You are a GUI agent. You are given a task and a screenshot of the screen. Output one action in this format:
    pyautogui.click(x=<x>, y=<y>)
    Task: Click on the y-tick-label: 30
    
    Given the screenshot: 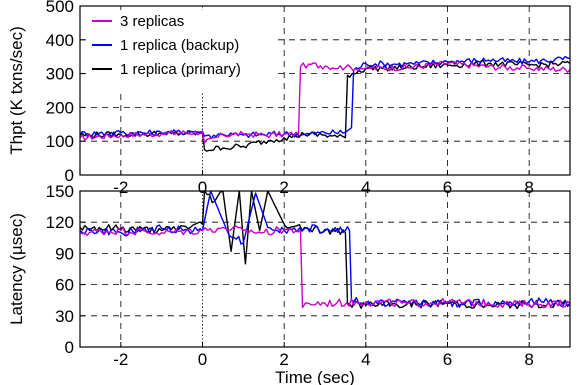 What is the action you would take?
    pyautogui.click(x=64, y=316)
    